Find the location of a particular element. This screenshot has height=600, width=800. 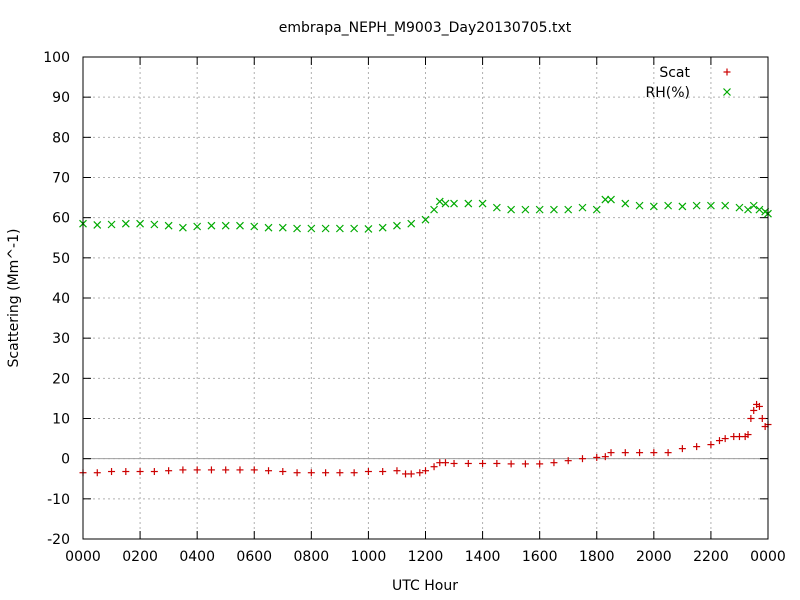

x-tick-label: 0400 is located at coordinates (197, 557).